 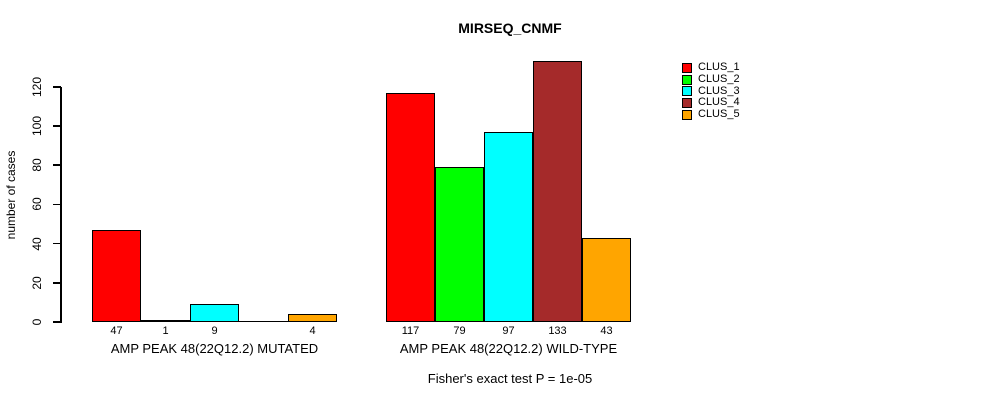 What do you see at coordinates (459, 244) in the screenshot?
I see `bar-CLUS_2-group2` at bounding box center [459, 244].